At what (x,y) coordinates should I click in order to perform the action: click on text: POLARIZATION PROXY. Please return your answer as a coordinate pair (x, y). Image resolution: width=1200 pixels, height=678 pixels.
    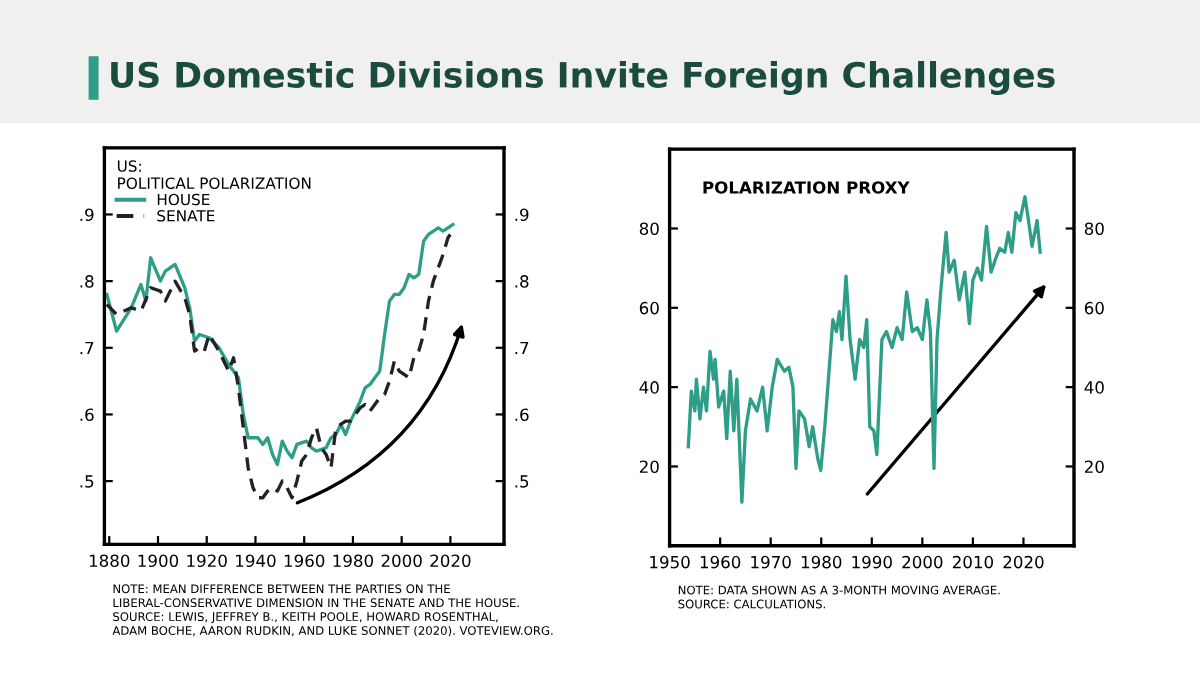
    Looking at the image, I should click on (806, 187).